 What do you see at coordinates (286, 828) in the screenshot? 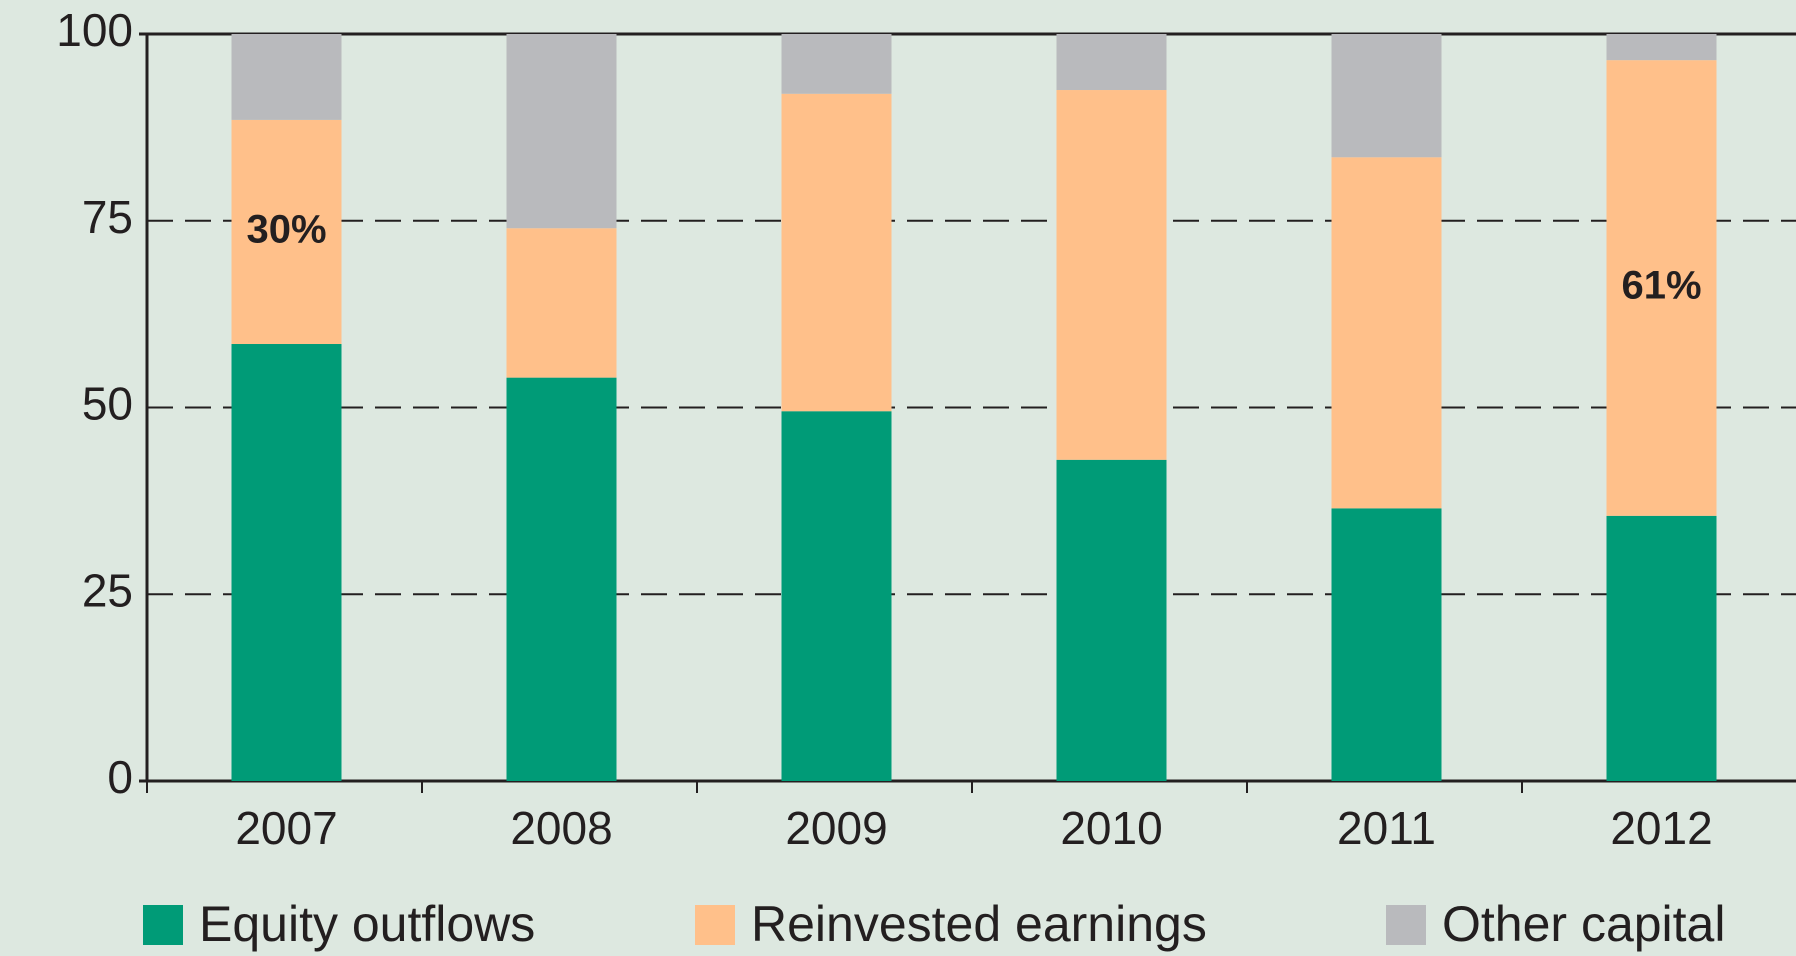
I see `x-tick-label: 2007` at bounding box center [286, 828].